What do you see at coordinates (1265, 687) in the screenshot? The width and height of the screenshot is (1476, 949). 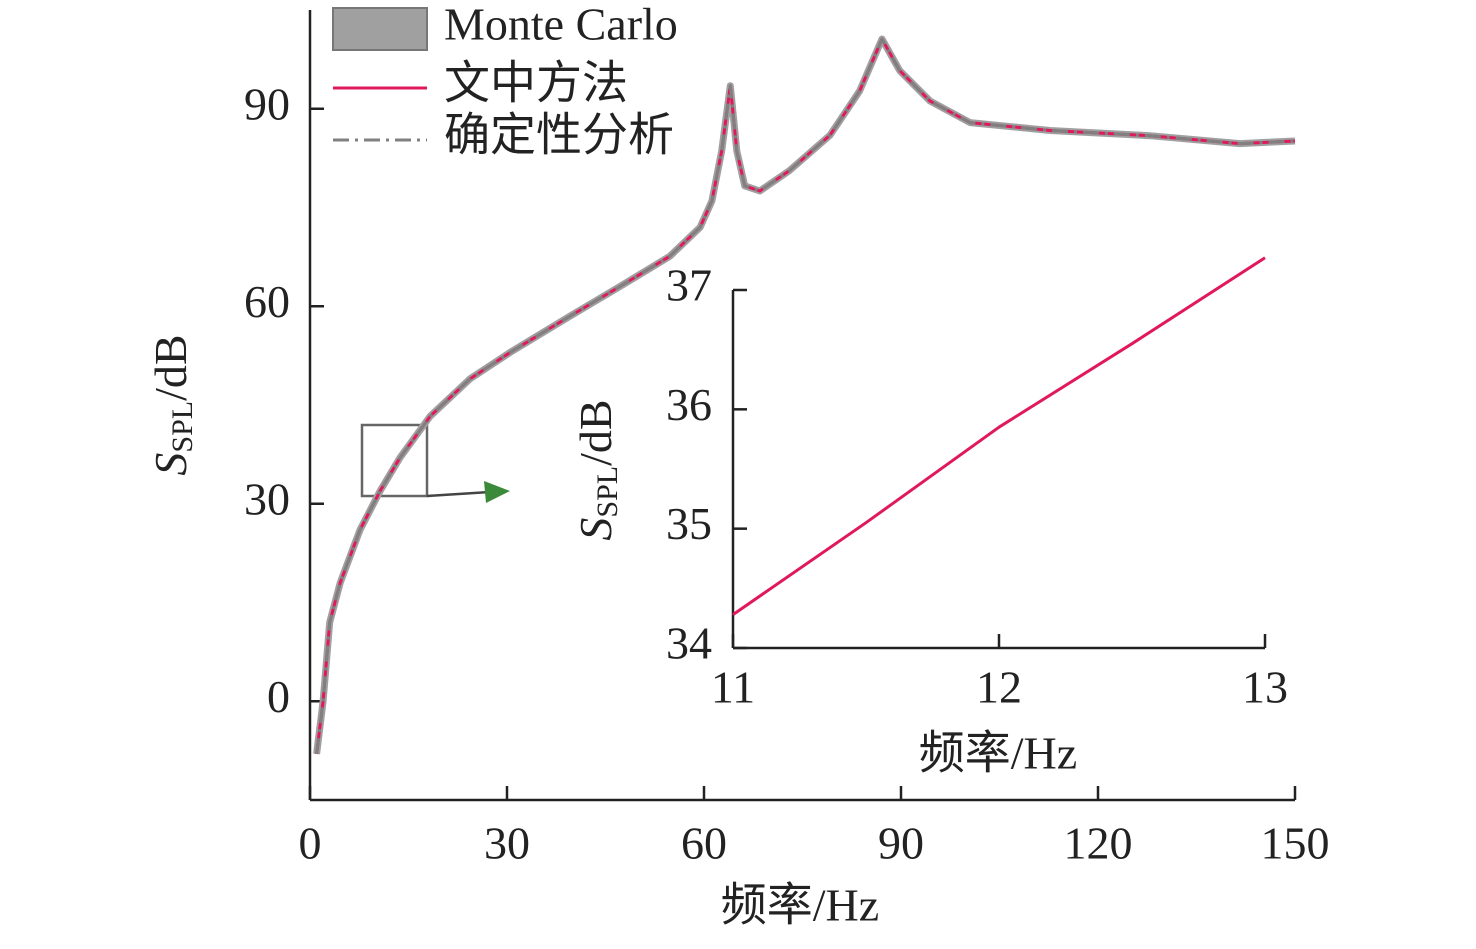 I see `x-tick-label: 13` at bounding box center [1265, 687].